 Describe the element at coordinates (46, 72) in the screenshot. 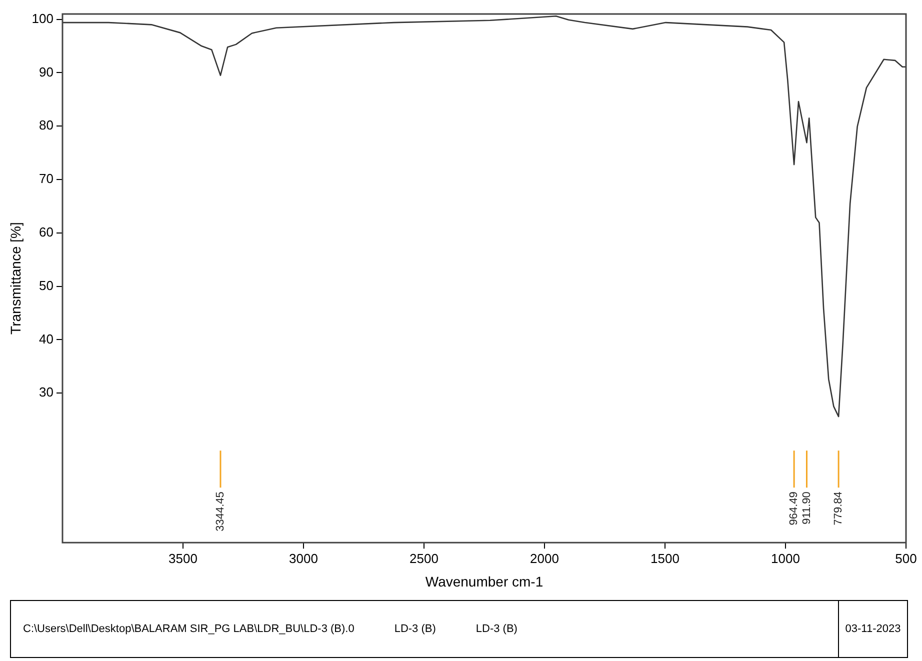

I see `y-tick-label: 90` at that location.